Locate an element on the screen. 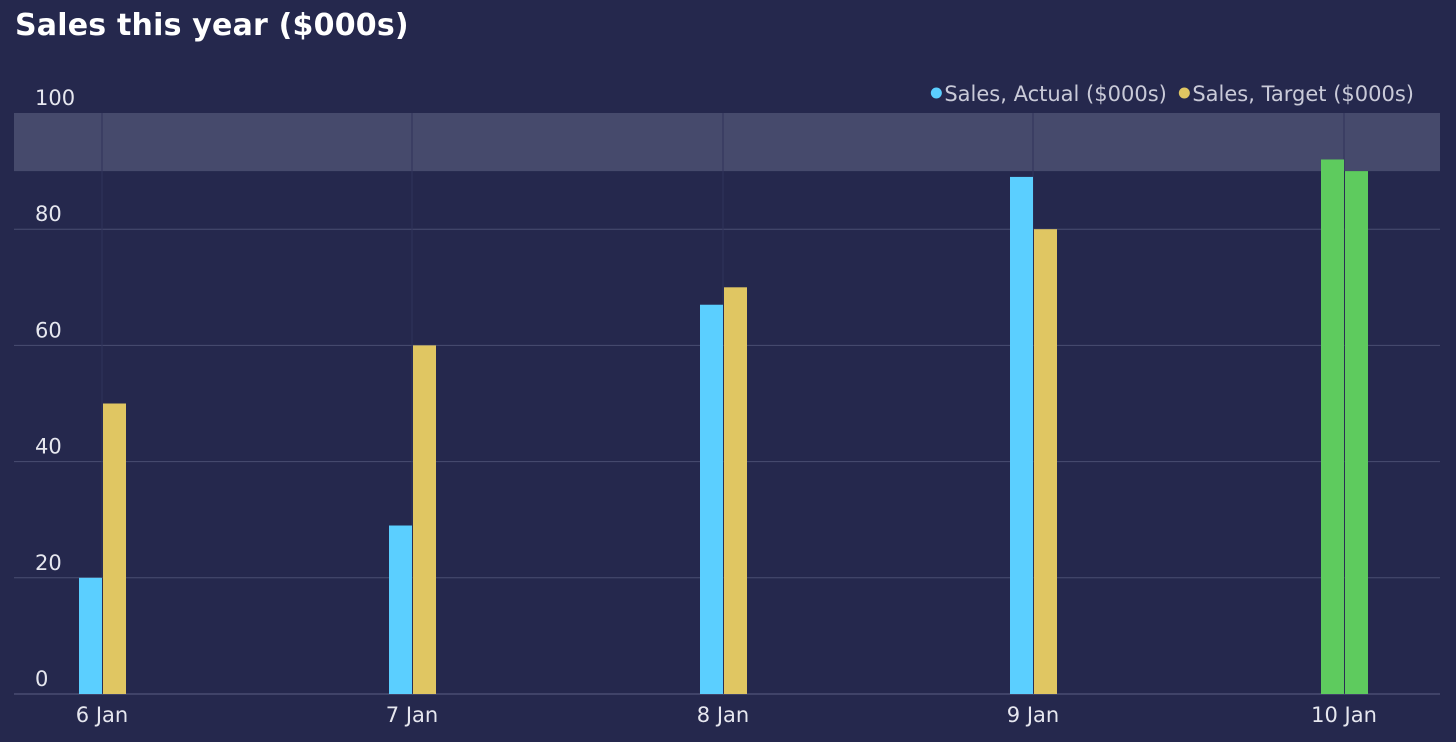 This screenshot has width=1456, height=742. x-tick-label: 8 Jan is located at coordinates (723, 715).